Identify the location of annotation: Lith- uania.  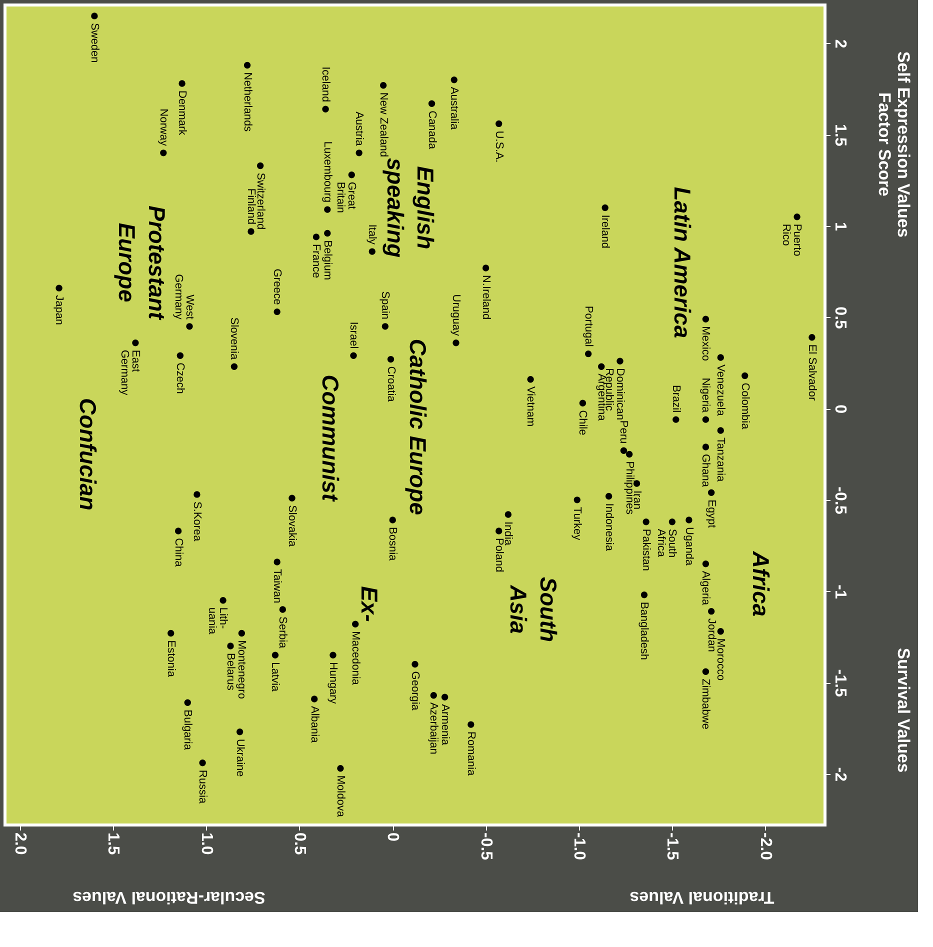
(218, 621).